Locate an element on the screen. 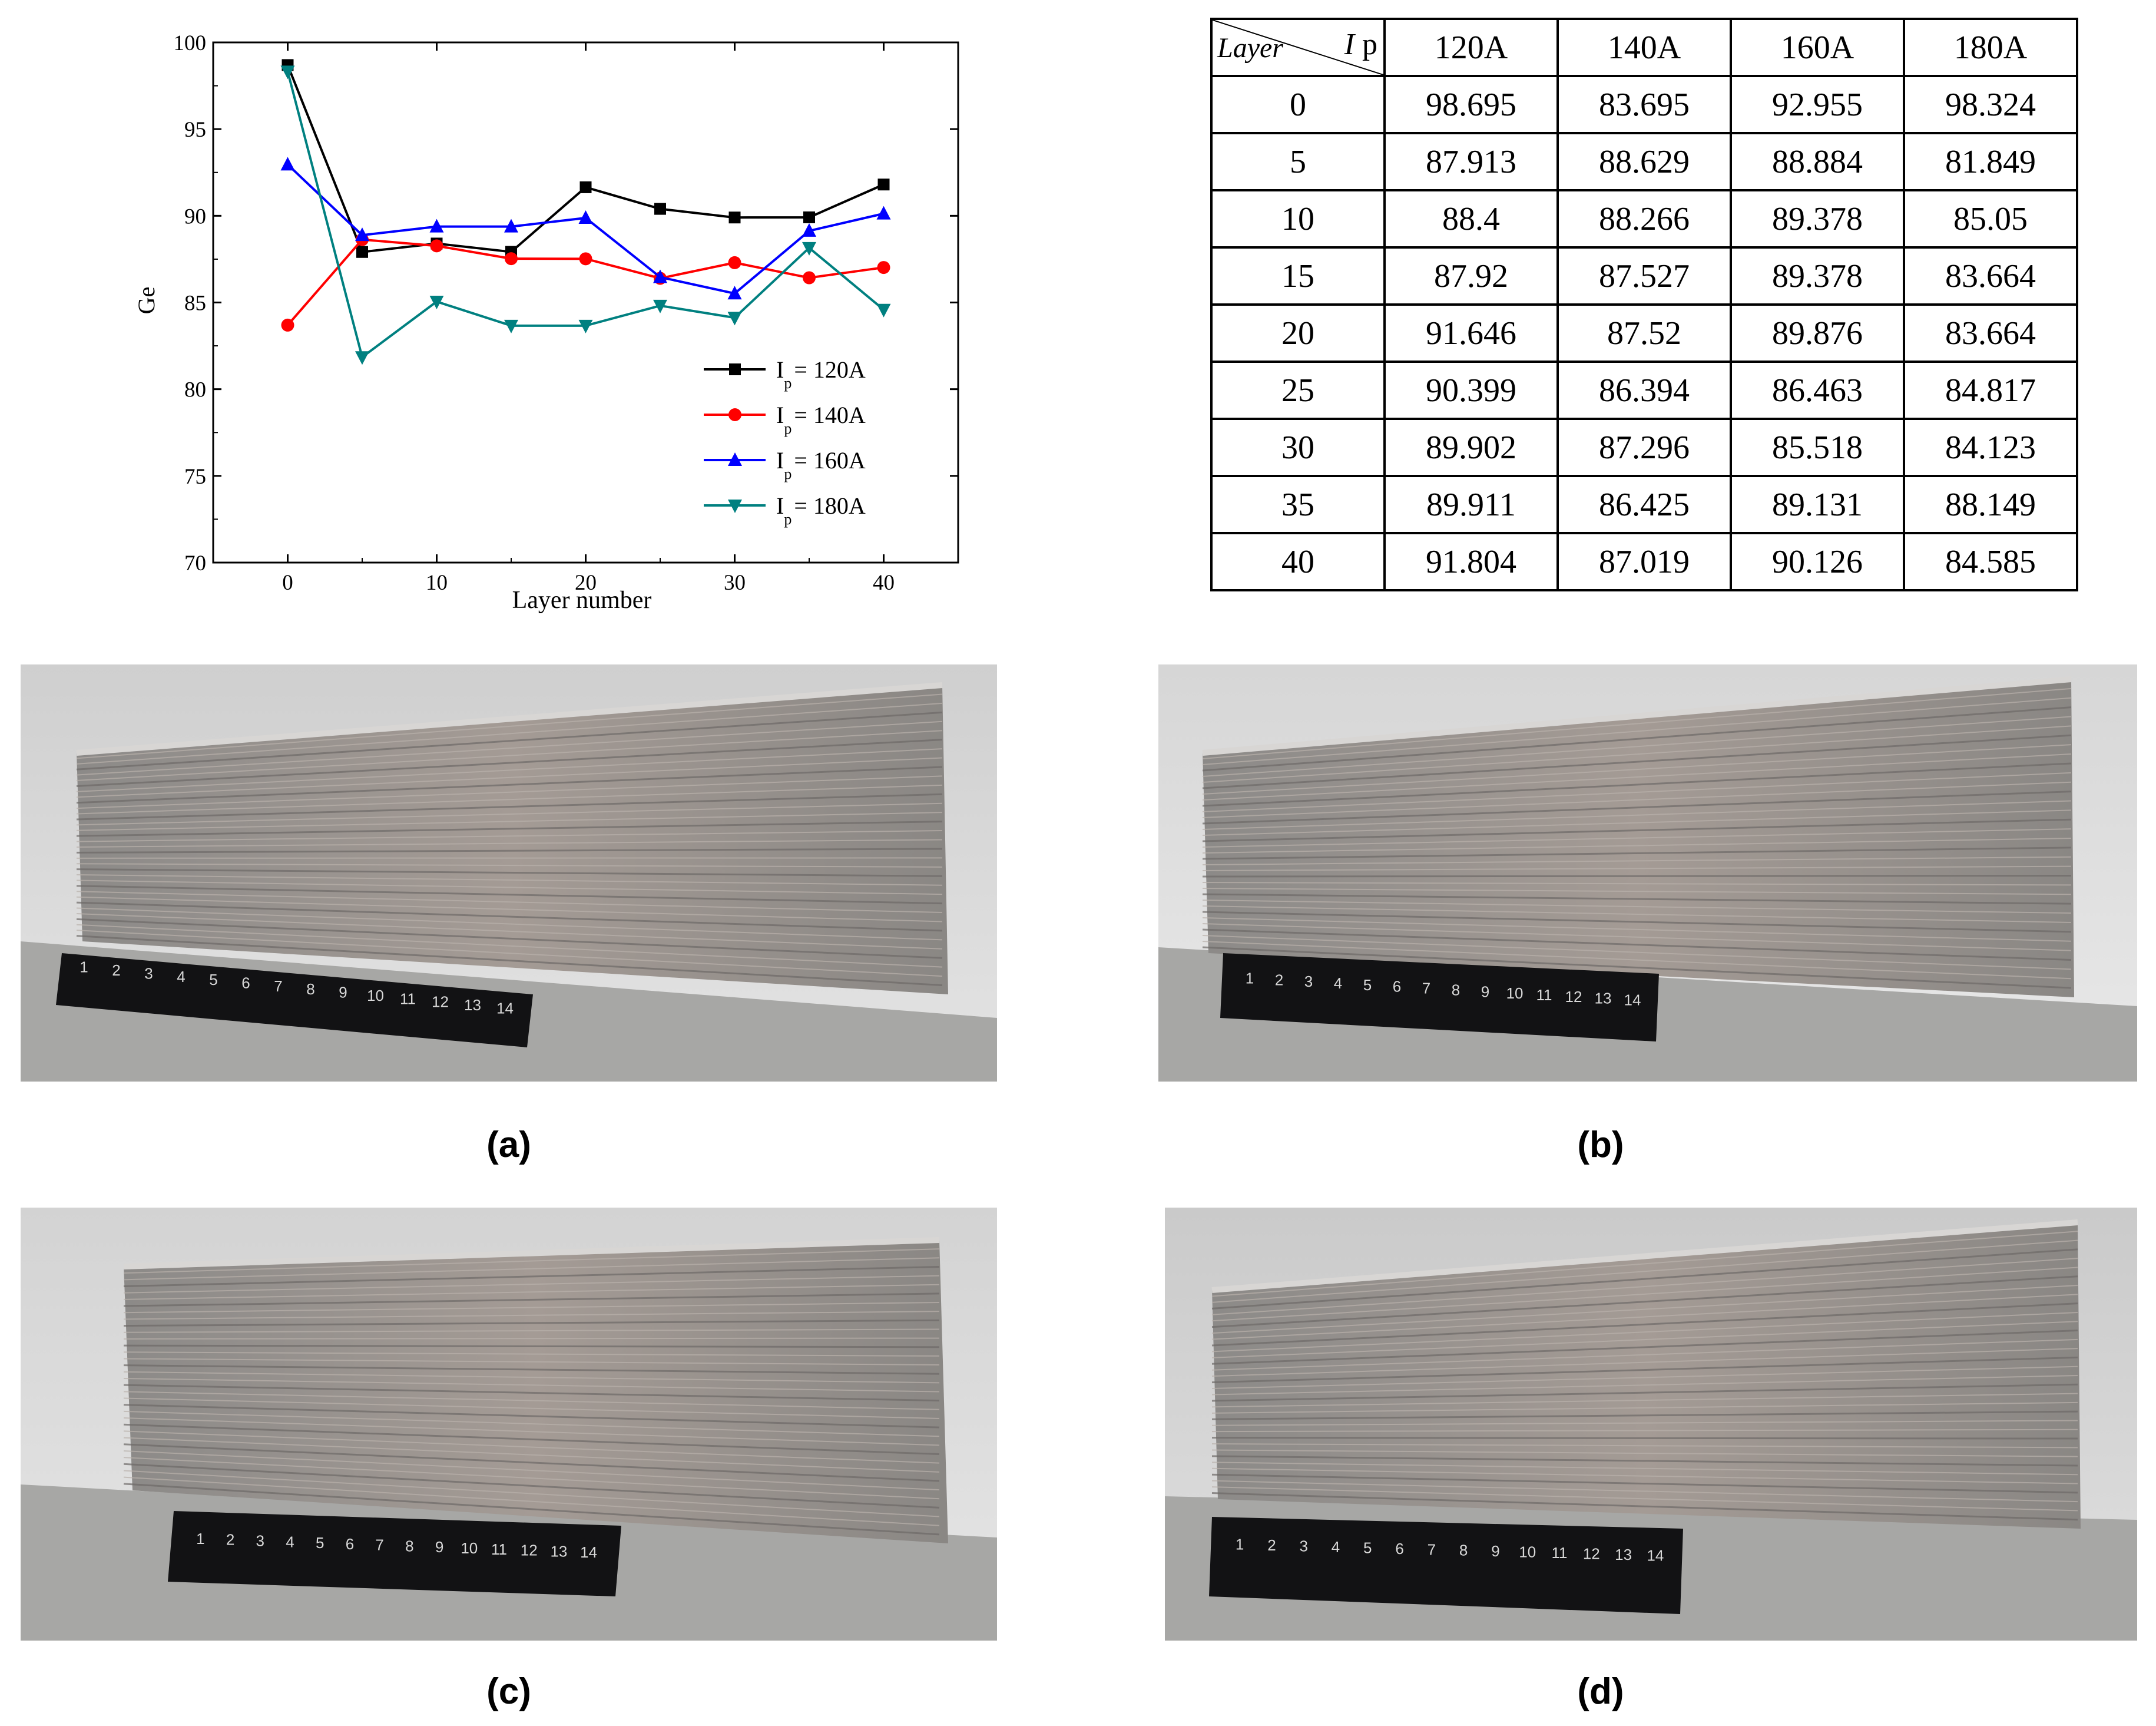  table-row: 0 98.695 83.695 92.955 98.324 is located at coordinates (1644, 104).